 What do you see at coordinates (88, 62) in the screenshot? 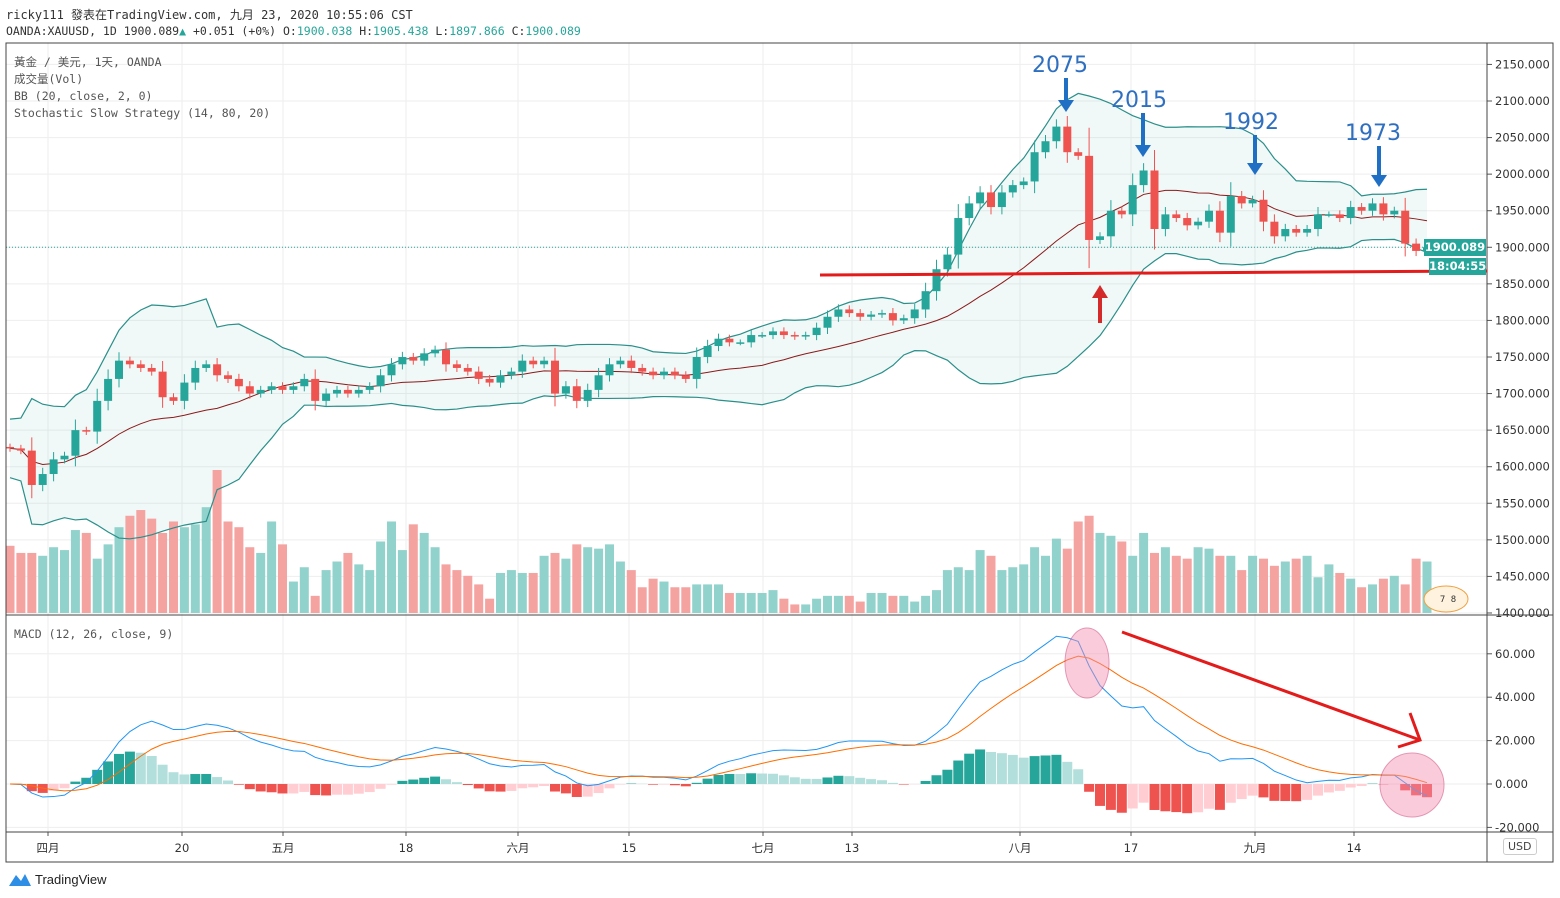
I see `legend-symbol: 黃金 / 美元, 1天, OANDA` at bounding box center [88, 62].